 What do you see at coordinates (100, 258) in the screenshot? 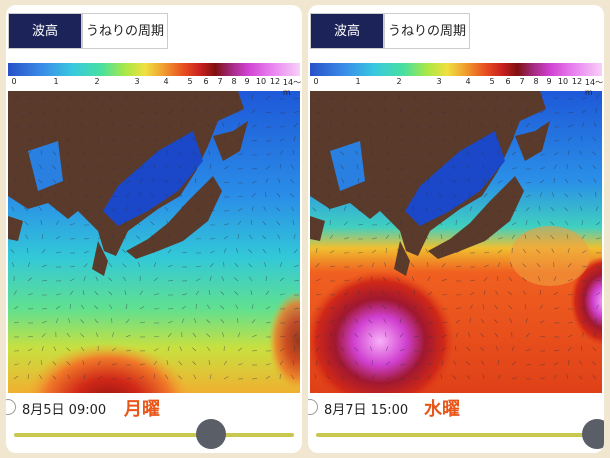
I see `land` at bounding box center [100, 258].